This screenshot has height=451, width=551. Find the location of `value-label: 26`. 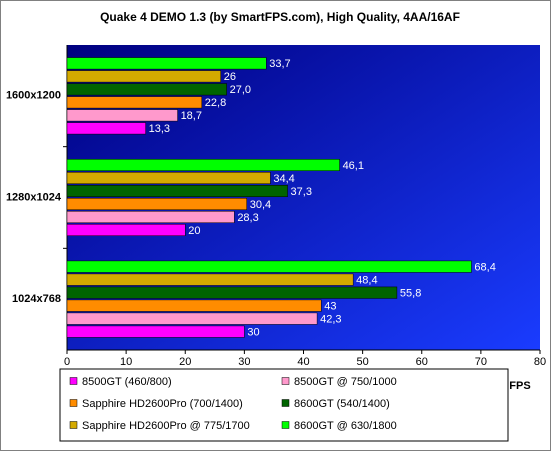

value-label: 26 is located at coordinates (230, 77).